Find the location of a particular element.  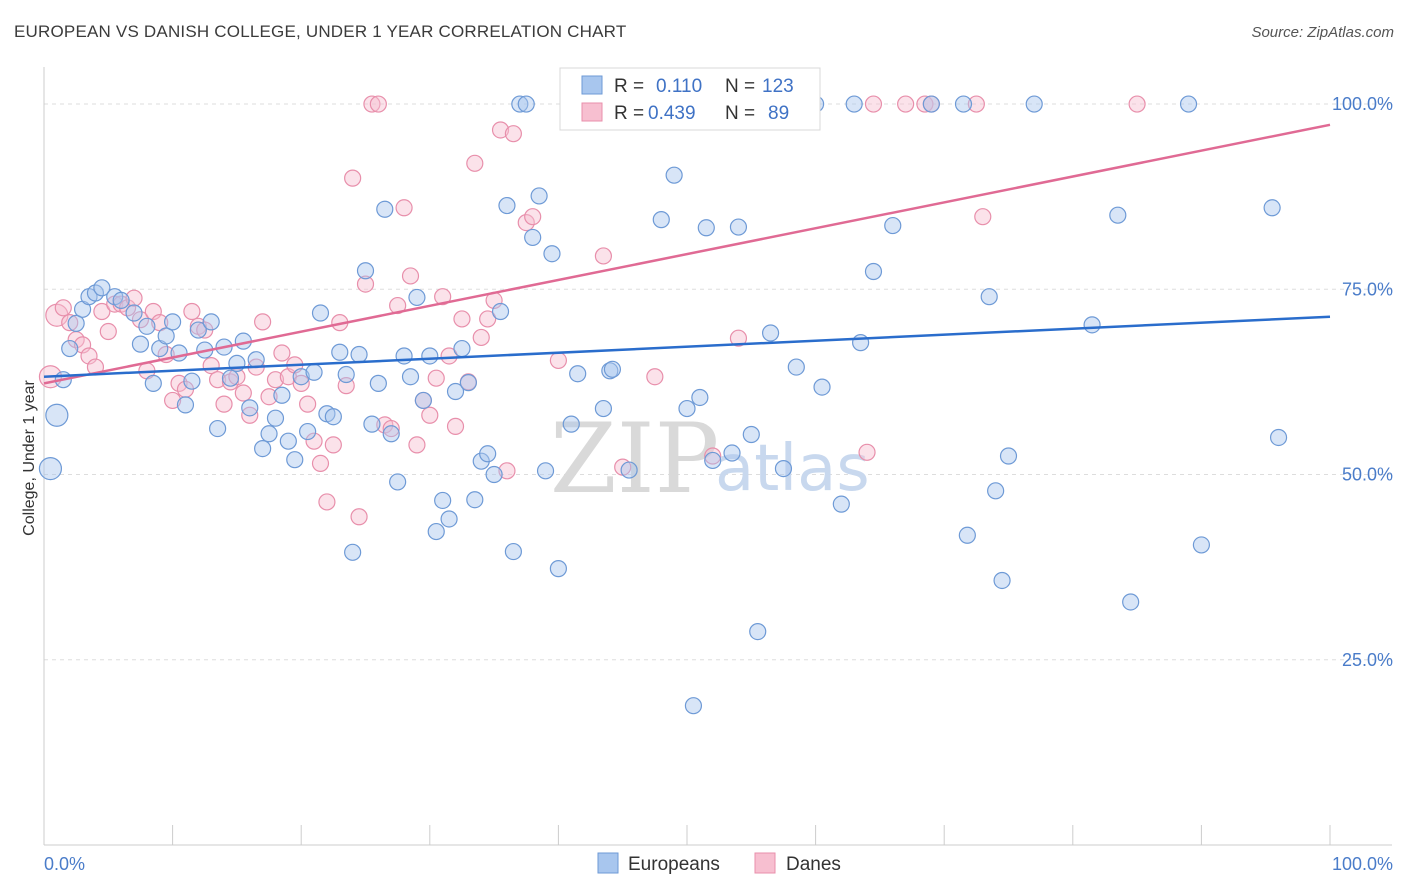

legend-r-label-2: R = is located at coordinates (629, 113).